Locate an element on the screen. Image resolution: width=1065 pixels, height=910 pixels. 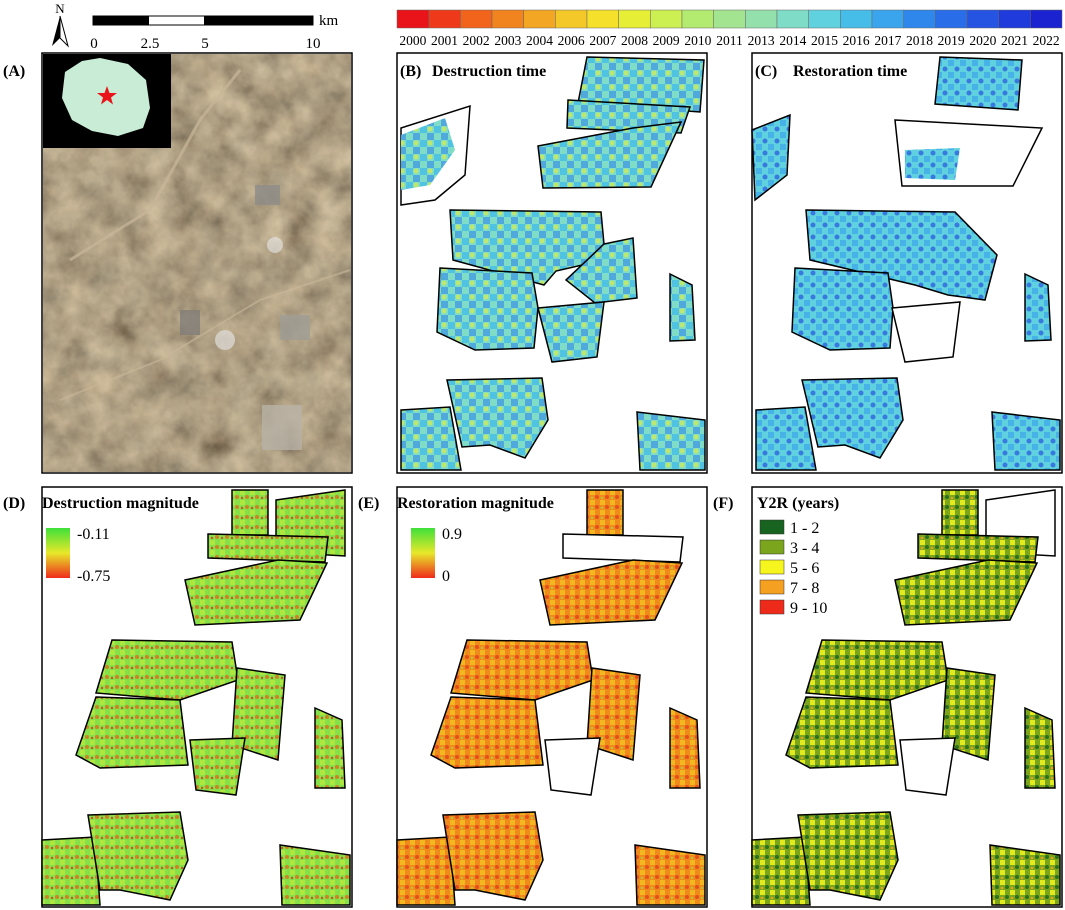
panel-f-title: Y2R (years) is located at coordinates (798, 503).